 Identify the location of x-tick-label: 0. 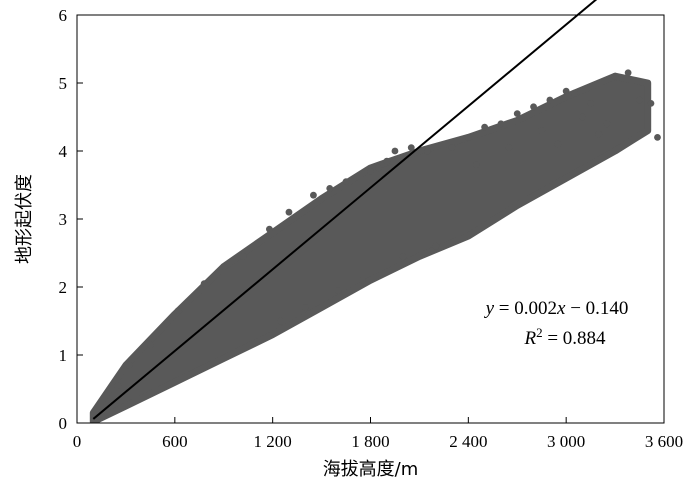
(77, 441).